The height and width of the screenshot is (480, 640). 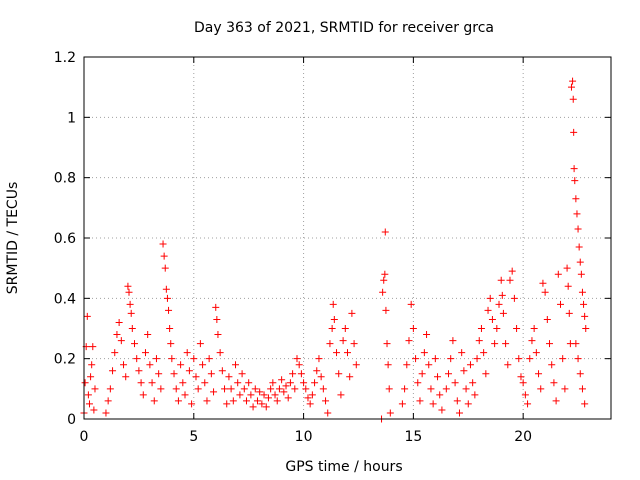 What do you see at coordinates (343, 467) in the screenshot?
I see `x-axis-title: GPS time / hours` at bounding box center [343, 467].